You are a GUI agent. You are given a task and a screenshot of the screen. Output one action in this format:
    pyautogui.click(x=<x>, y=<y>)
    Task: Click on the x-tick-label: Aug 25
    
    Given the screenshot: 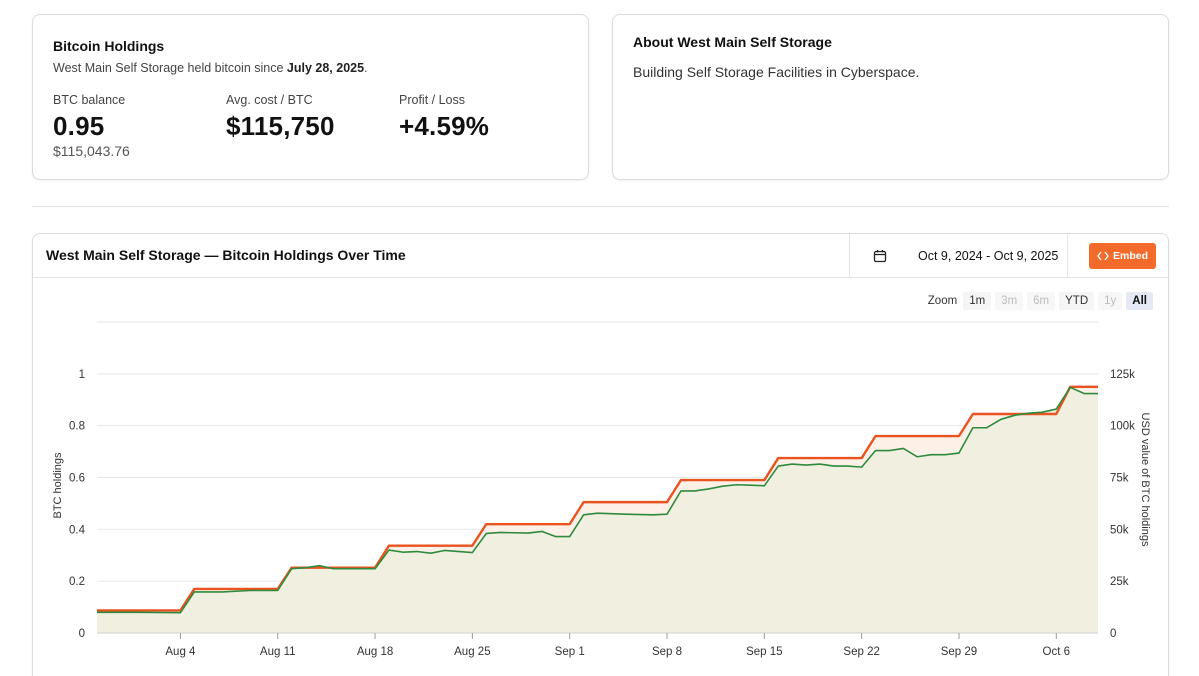 What is the action you would take?
    pyautogui.click(x=472, y=652)
    